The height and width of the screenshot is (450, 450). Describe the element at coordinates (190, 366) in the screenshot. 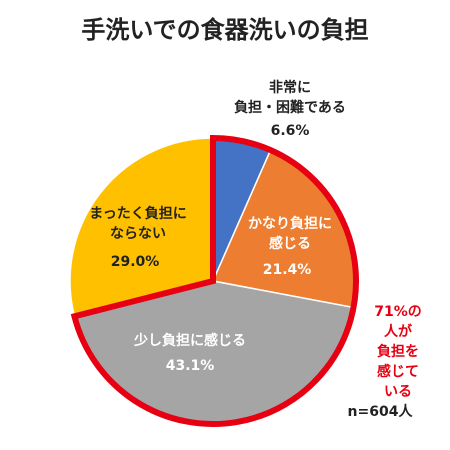

I see `value-label: 43.1%` at that location.